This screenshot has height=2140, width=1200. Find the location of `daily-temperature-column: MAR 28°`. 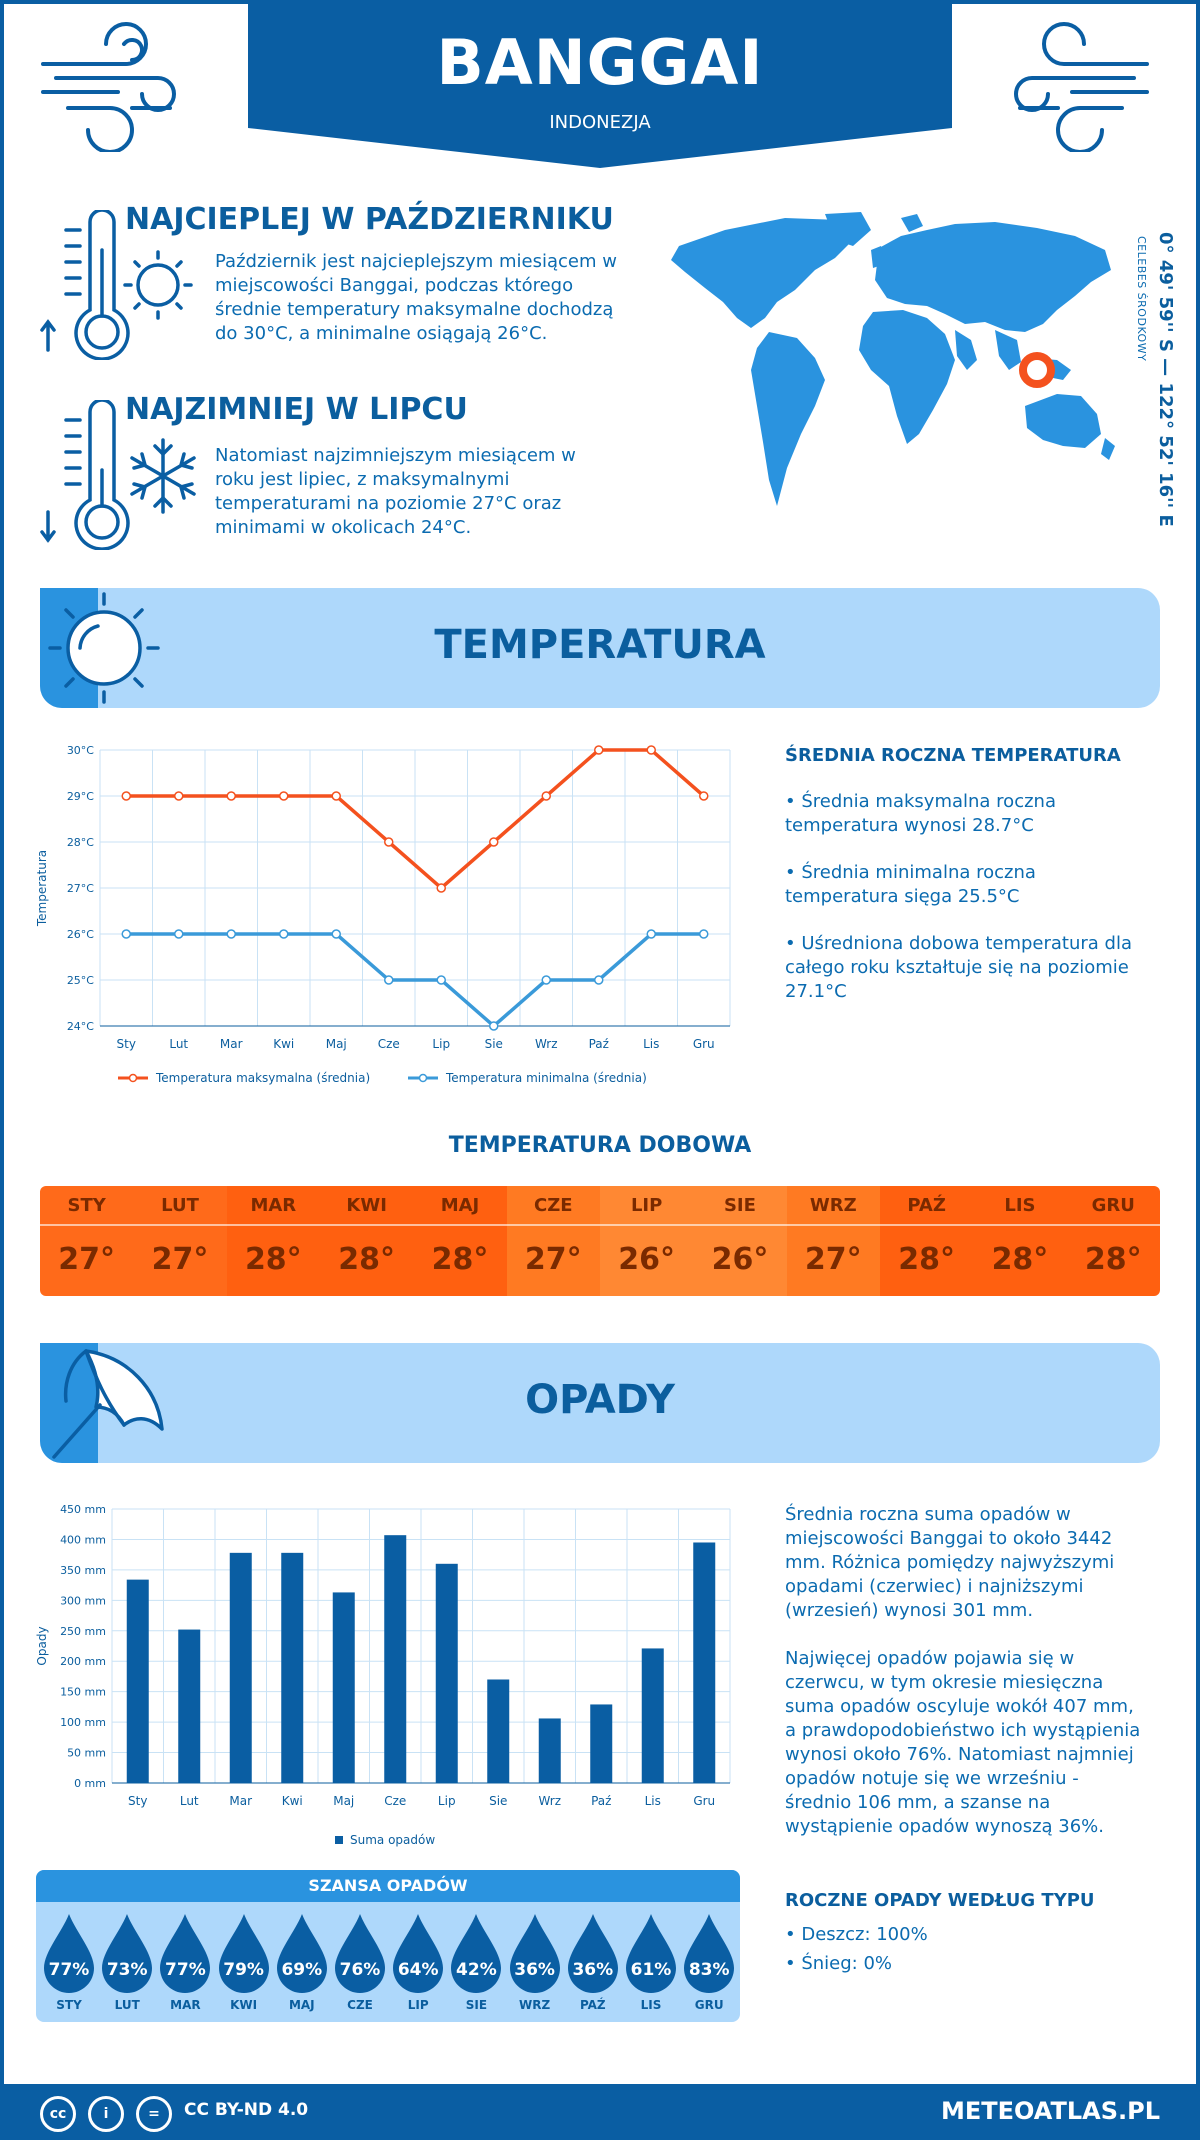

daily-temperature-column: MAR 28° is located at coordinates (273, 1241).